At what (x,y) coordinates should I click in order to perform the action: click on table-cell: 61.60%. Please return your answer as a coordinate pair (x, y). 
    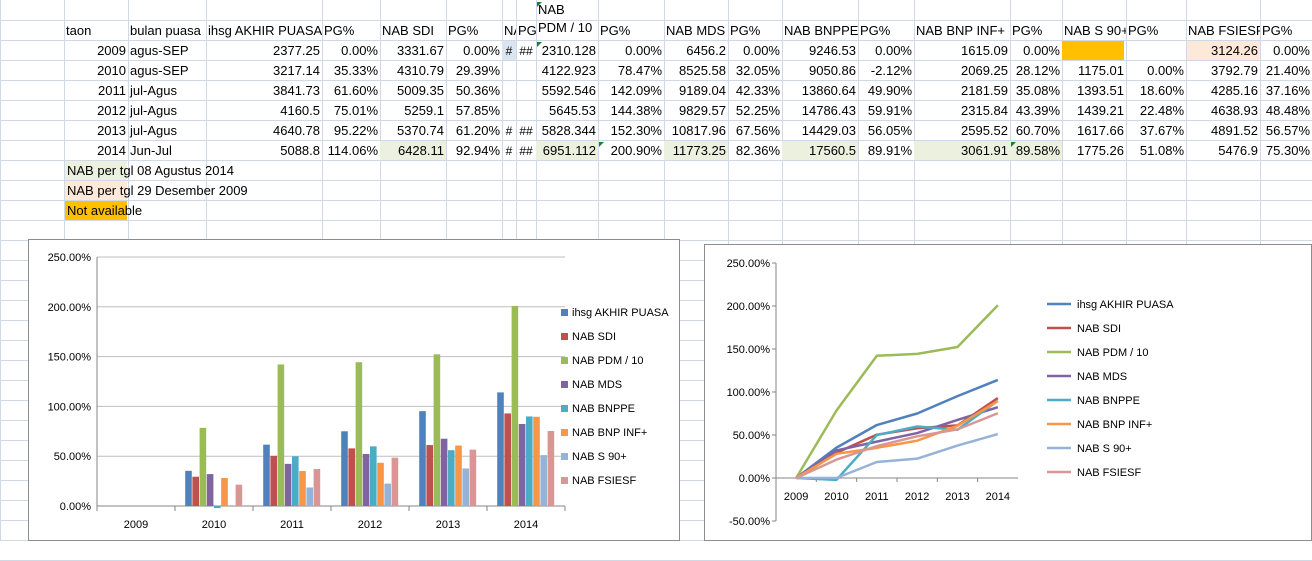
    Looking at the image, I should click on (355, 90).